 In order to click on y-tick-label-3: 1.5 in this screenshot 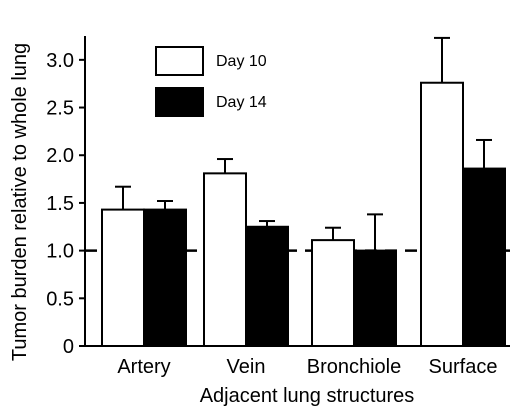, I will do `click(60, 204)`.